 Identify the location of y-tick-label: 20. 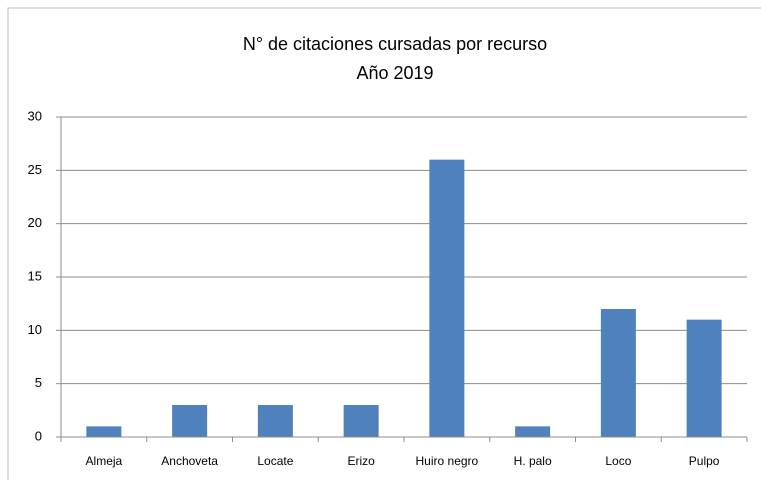
(35, 222).